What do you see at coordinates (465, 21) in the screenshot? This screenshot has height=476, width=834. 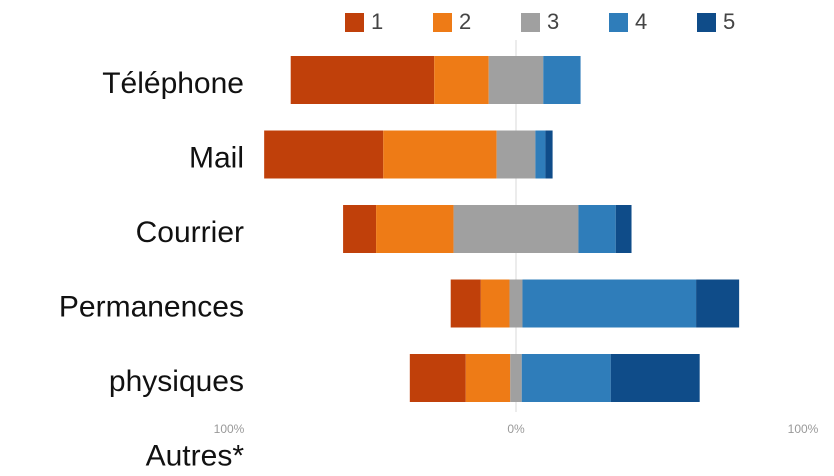 I see `legend-label: 2` at bounding box center [465, 21].